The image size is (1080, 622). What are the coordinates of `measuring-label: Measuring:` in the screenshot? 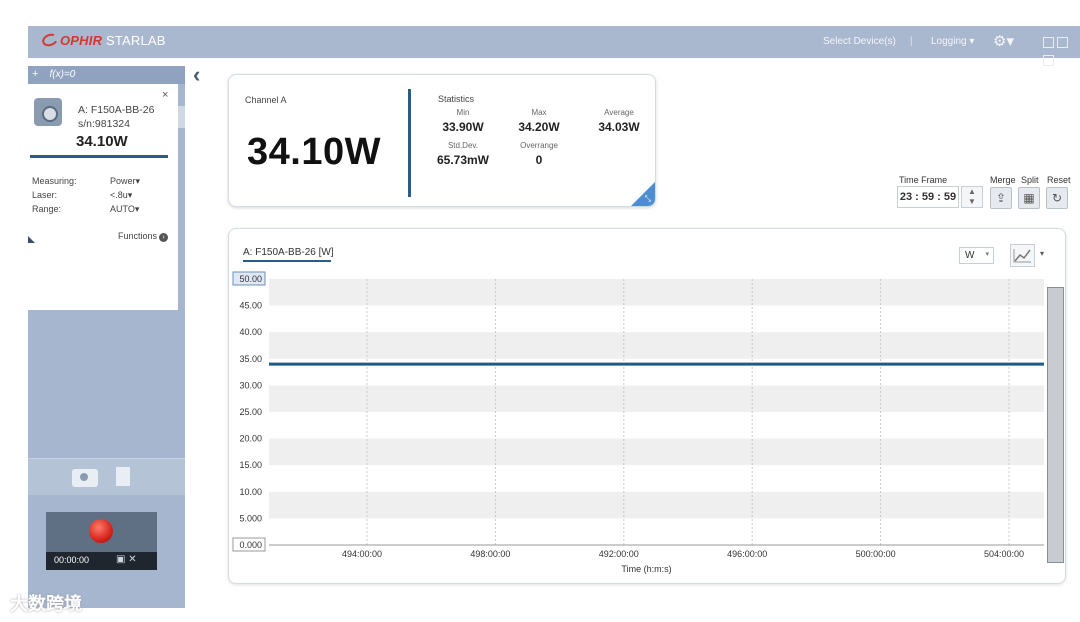 It's located at (54, 181).